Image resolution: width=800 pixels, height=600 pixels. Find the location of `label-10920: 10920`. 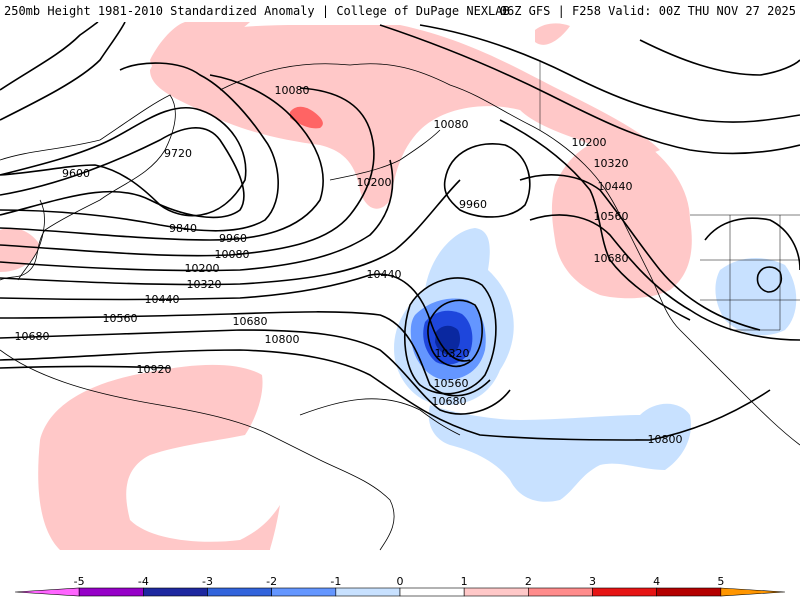

label-10920: 10920 is located at coordinates (154, 369).